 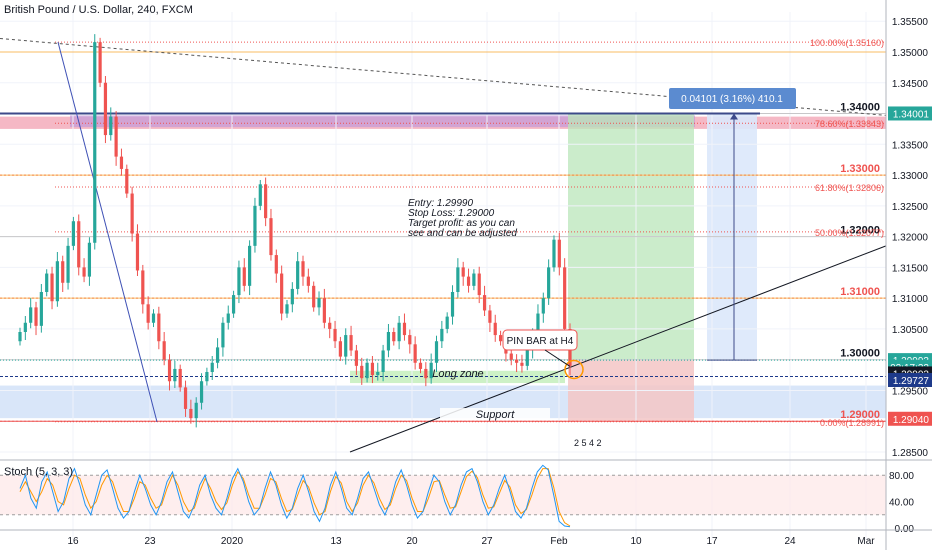 What do you see at coordinates (540, 341) in the screenshot?
I see `pin-bar-label: PIN BAR at H4` at bounding box center [540, 341].